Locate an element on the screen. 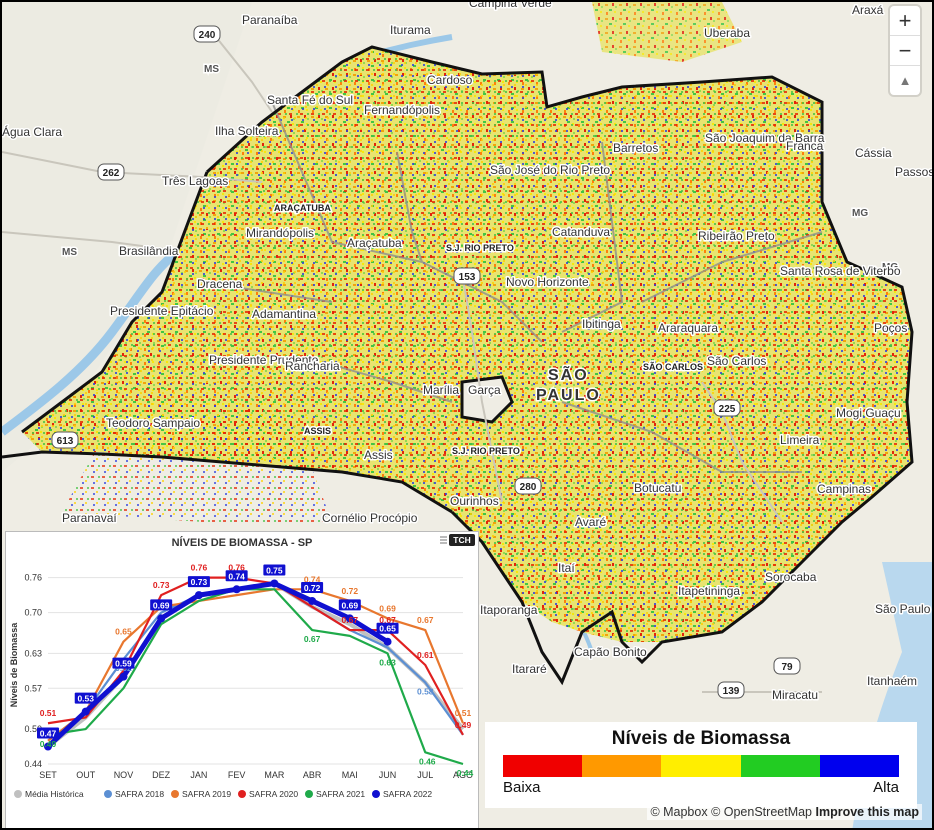  zoom-control: + − ▲ is located at coordinates (905, 50).